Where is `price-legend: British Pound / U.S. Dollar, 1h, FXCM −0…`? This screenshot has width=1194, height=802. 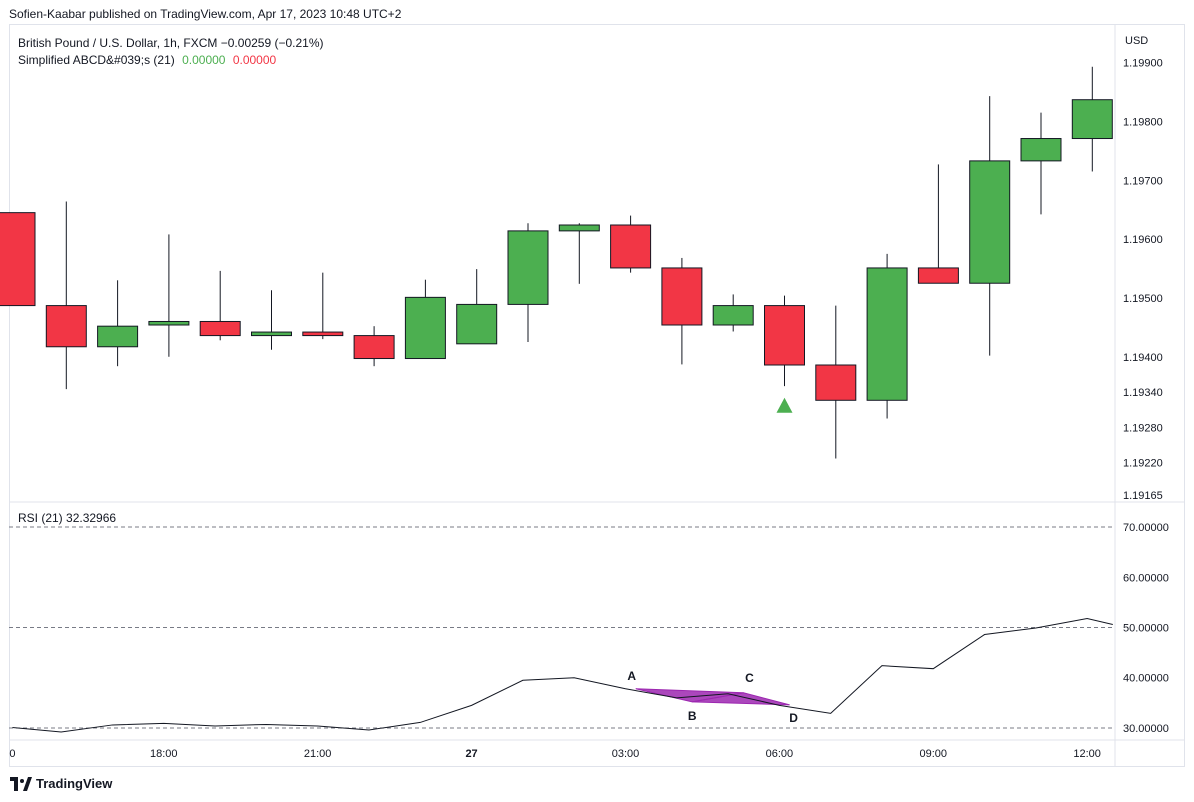
price-legend: British Pound / U.S. Dollar, 1h, FXCM −0… is located at coordinates (171, 52).